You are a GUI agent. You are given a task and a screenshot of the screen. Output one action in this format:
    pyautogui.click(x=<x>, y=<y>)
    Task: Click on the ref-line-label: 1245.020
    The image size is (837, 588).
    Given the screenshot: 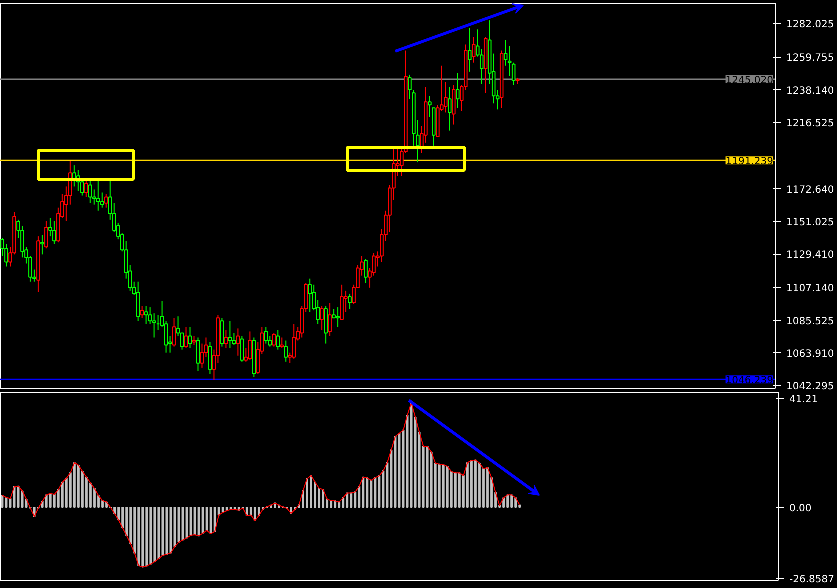 What is the action you would take?
    pyautogui.click(x=750, y=80)
    